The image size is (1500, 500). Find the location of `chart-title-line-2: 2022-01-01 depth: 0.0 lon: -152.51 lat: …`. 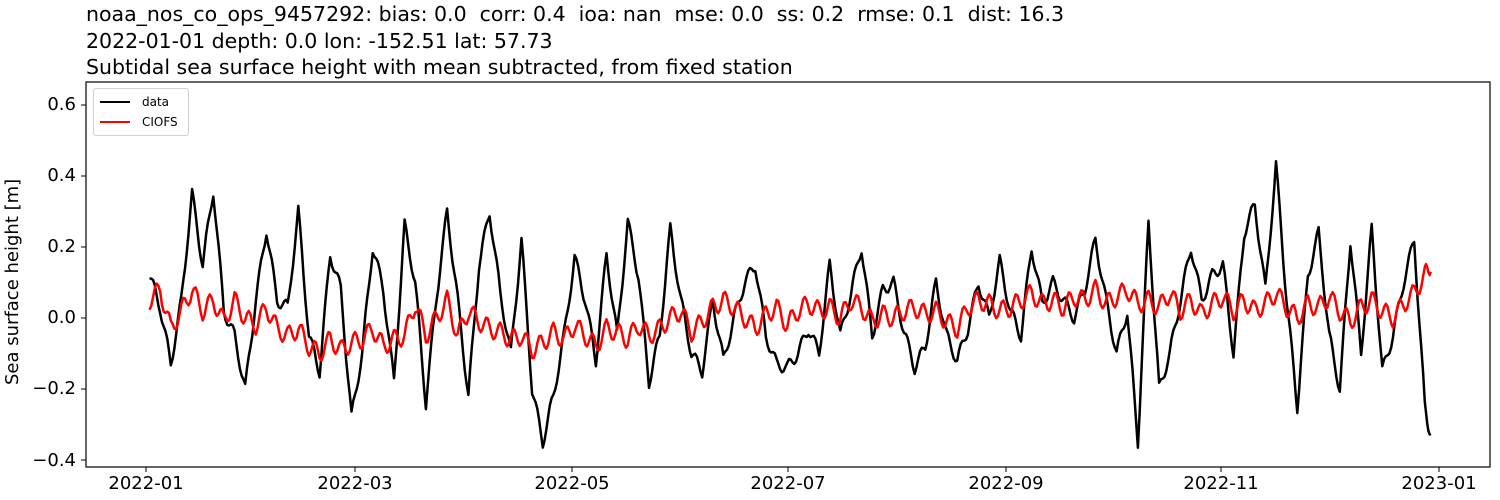

chart-title-line-2: 2022-01-01 depth: 0.0 lon: -152.51 lat: … is located at coordinates (319, 41).